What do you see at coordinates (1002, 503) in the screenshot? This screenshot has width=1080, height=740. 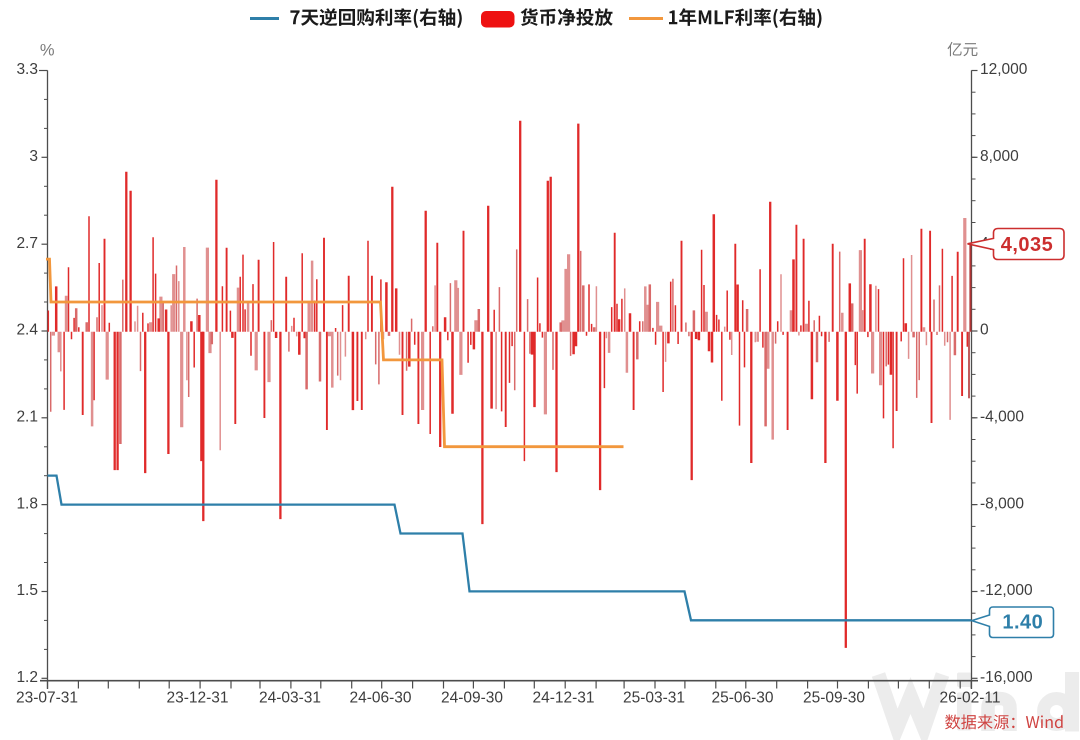 I see `svg-text: -8,000` at bounding box center [1002, 503].